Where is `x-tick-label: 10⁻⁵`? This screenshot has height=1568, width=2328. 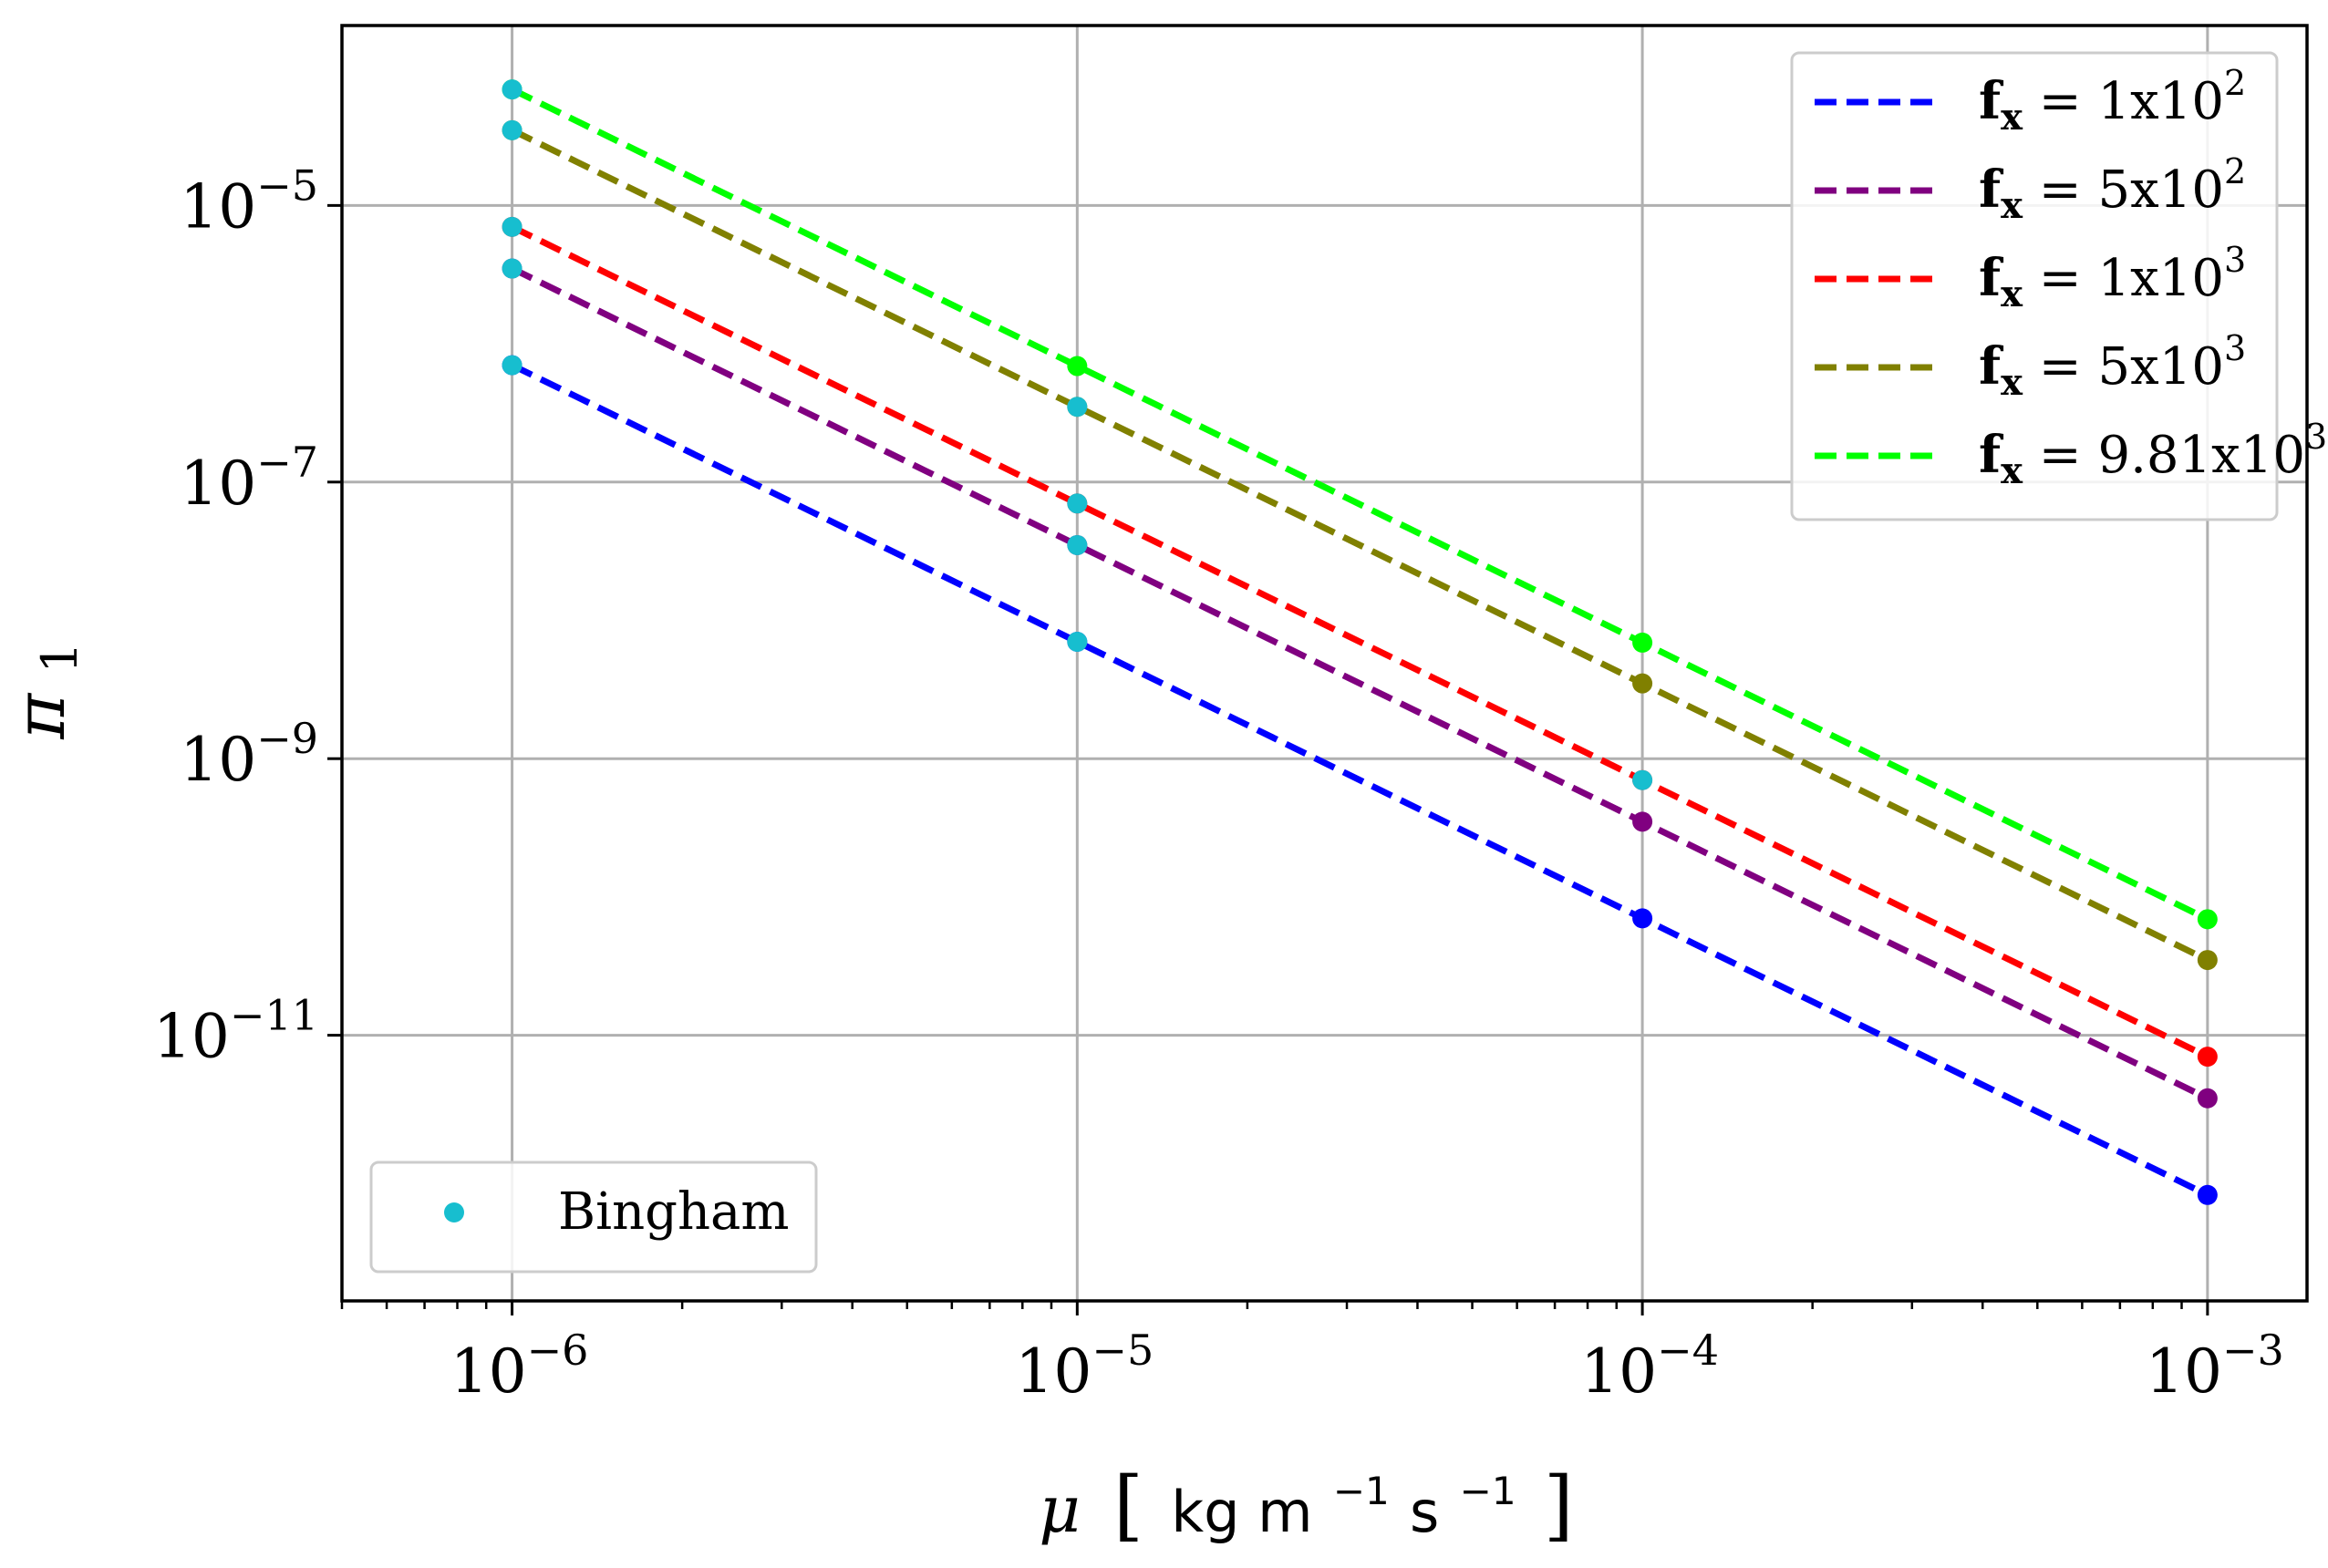
x-tick-label: 10⁻⁵ is located at coordinates (1084, 1366).